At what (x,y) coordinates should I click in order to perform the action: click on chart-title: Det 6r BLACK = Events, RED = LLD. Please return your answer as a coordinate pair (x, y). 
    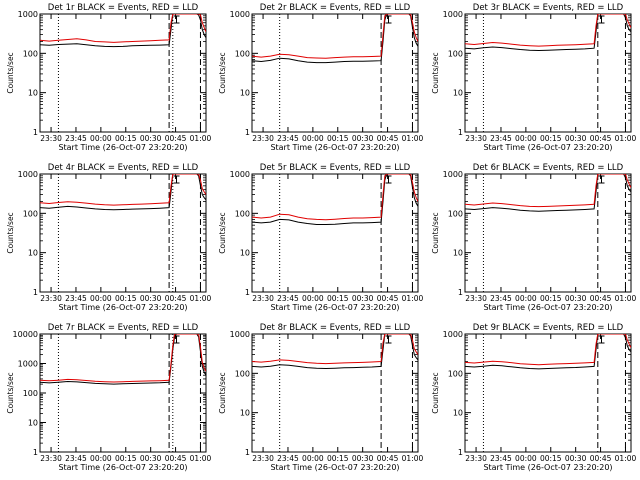
    Looking at the image, I should click on (548, 168).